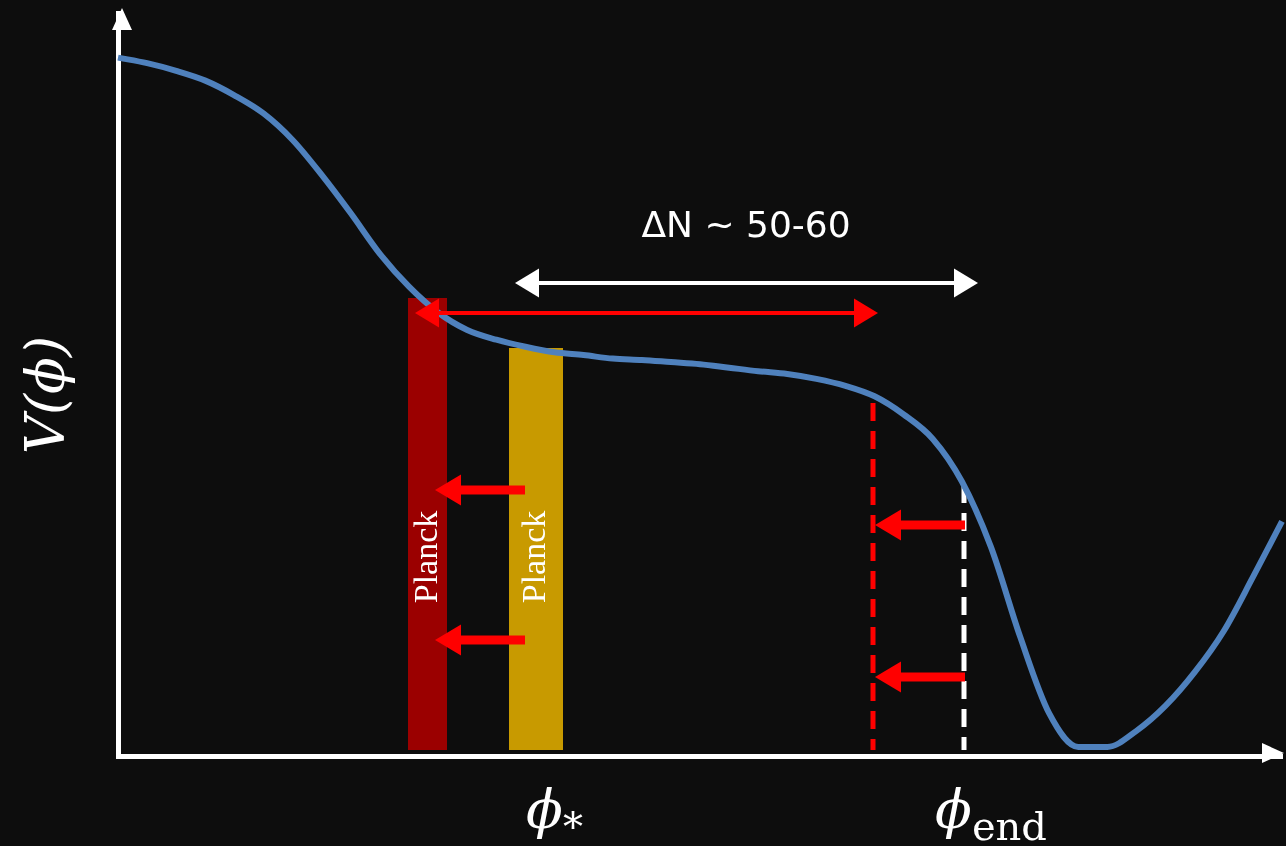  Describe the element at coordinates (554, 812) in the screenshot. I see `x-tick-label: ϕ*` at that location.